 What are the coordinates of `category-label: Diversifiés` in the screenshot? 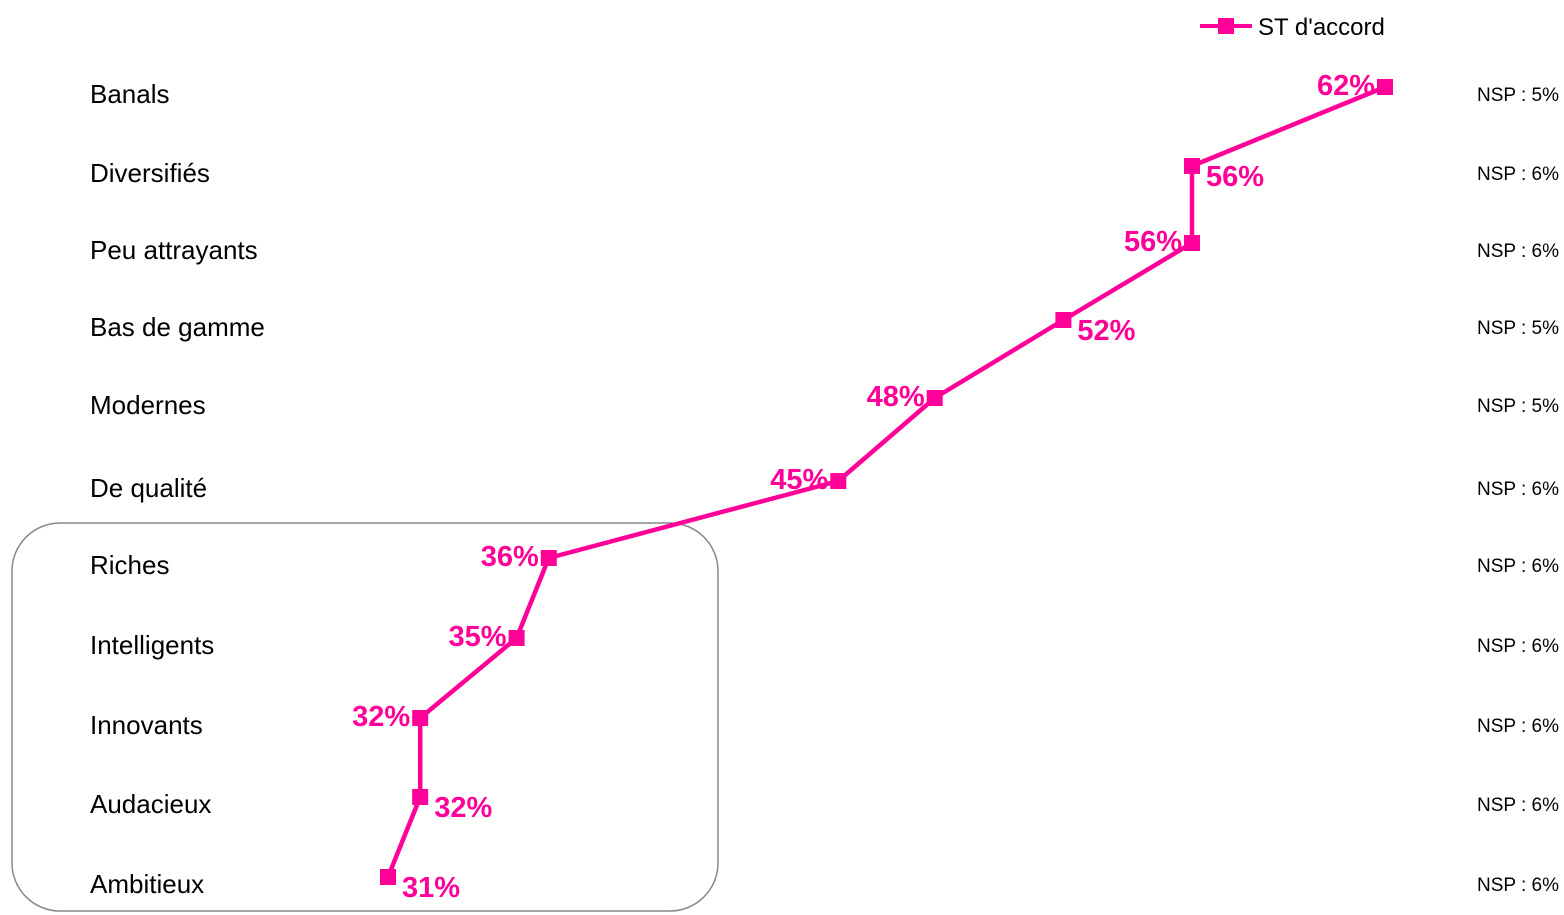 It's located at (150, 173).